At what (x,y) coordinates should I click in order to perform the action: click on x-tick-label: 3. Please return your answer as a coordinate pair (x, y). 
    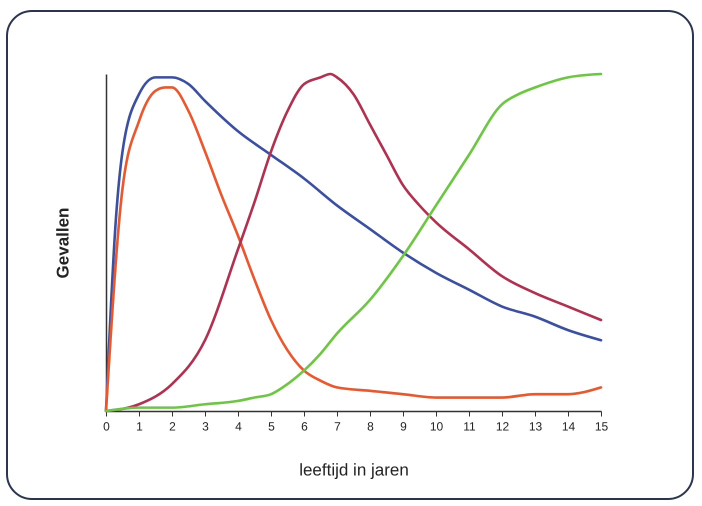
    Looking at the image, I should click on (206, 427).